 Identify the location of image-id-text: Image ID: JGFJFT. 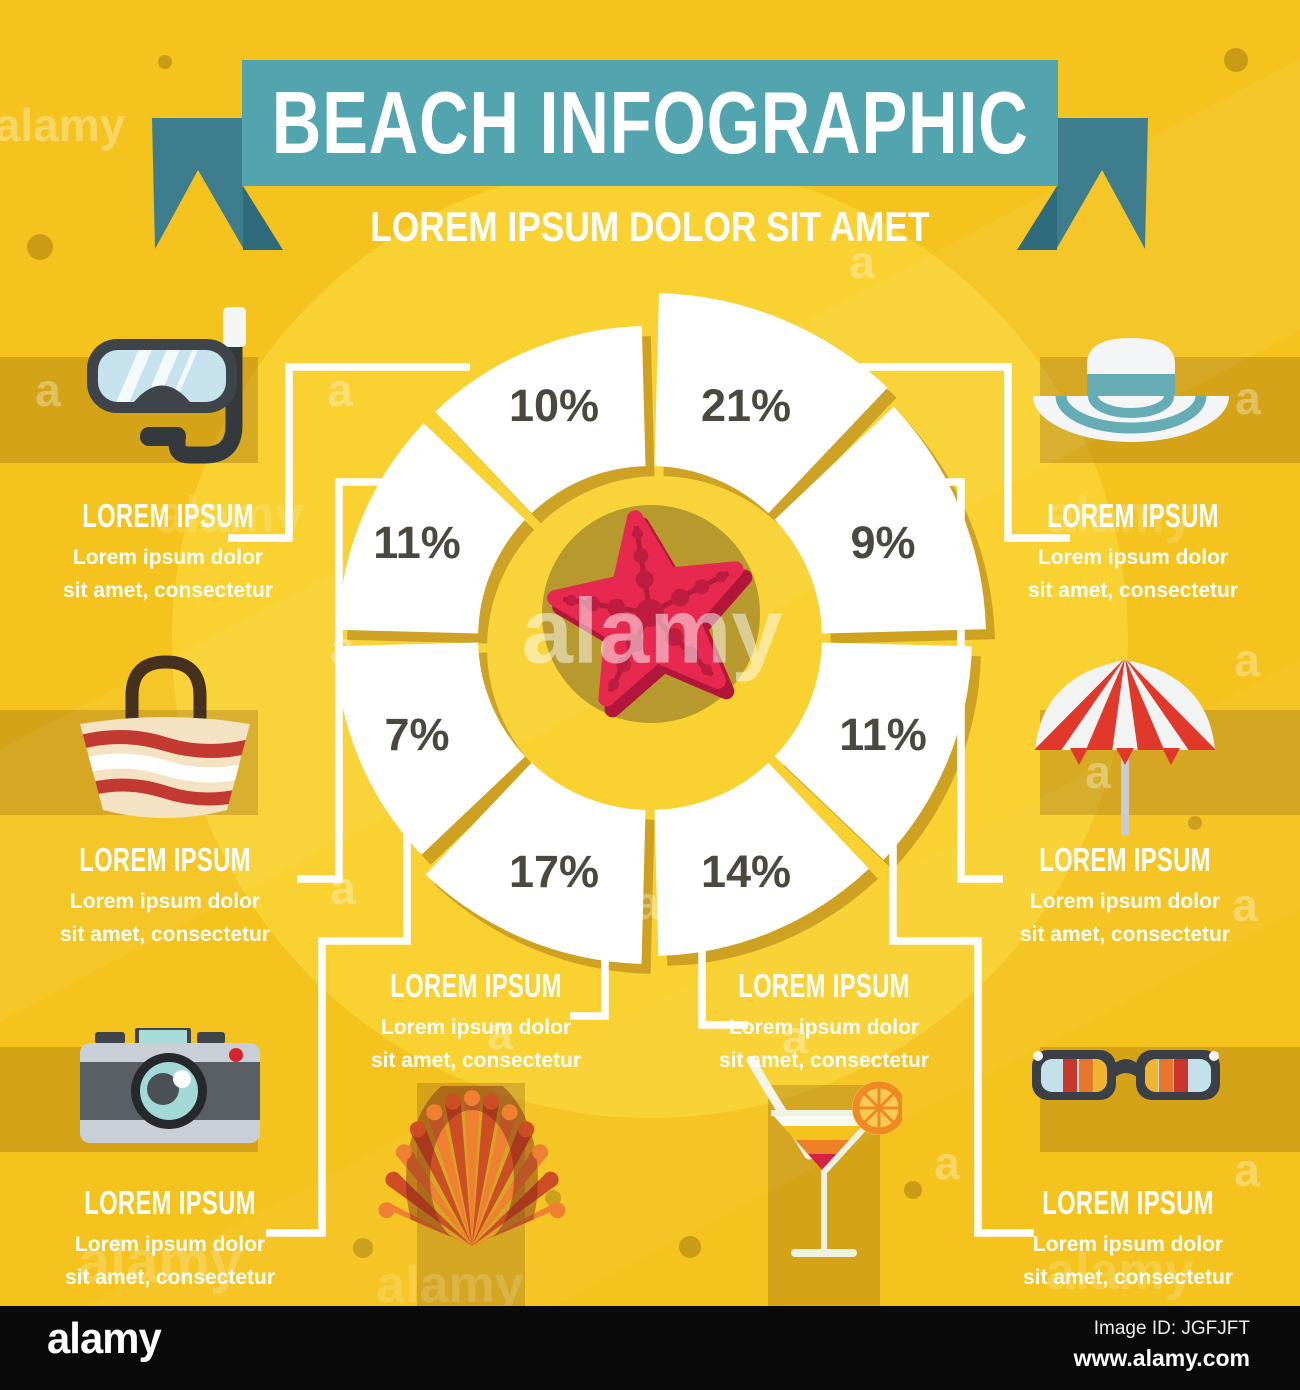
(1171, 1328).